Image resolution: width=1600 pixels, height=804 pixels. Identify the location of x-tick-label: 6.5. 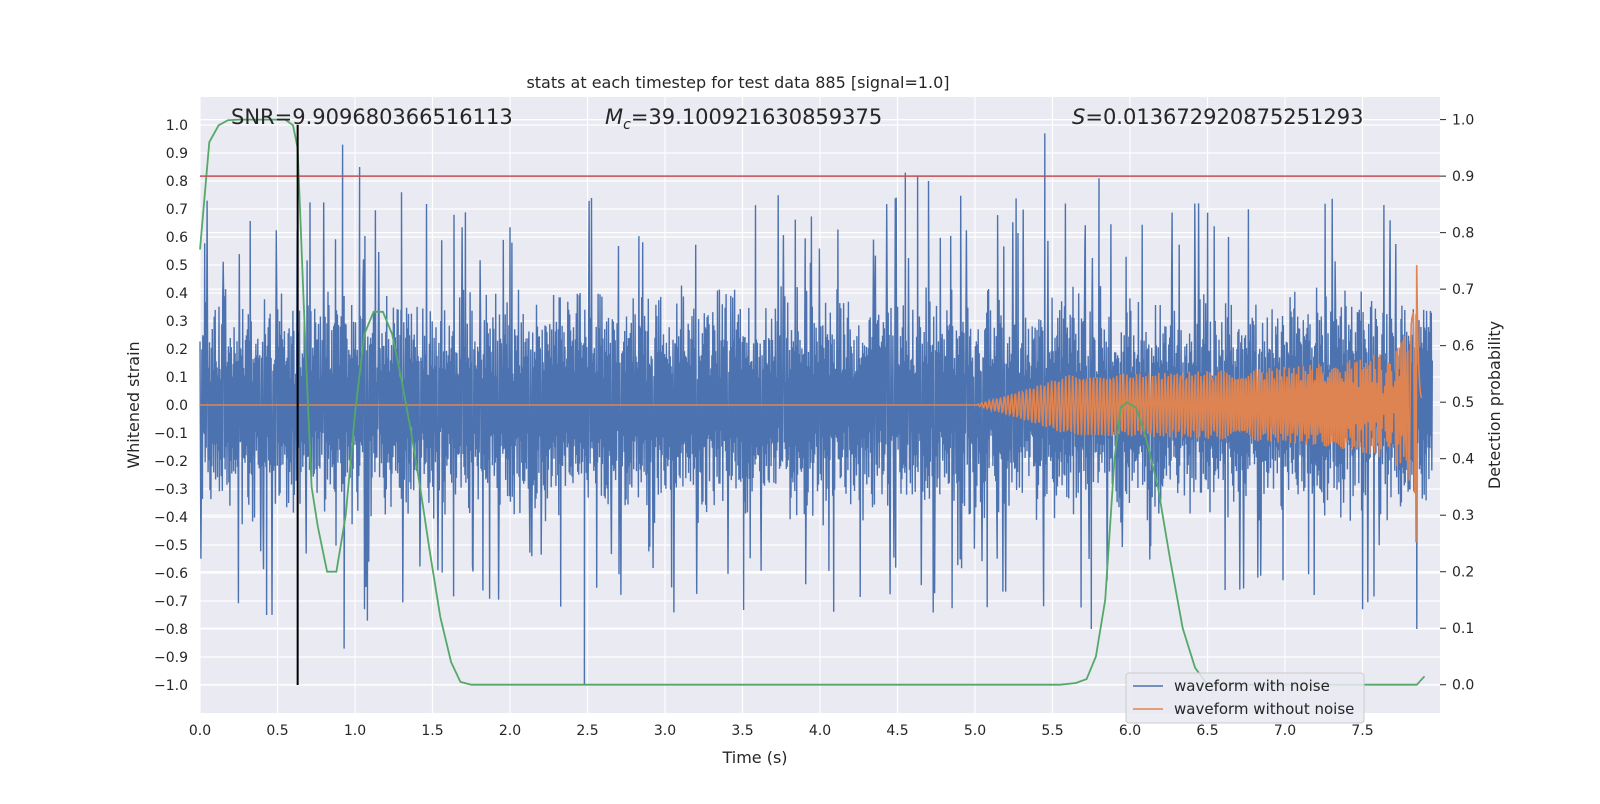
(1207, 731).